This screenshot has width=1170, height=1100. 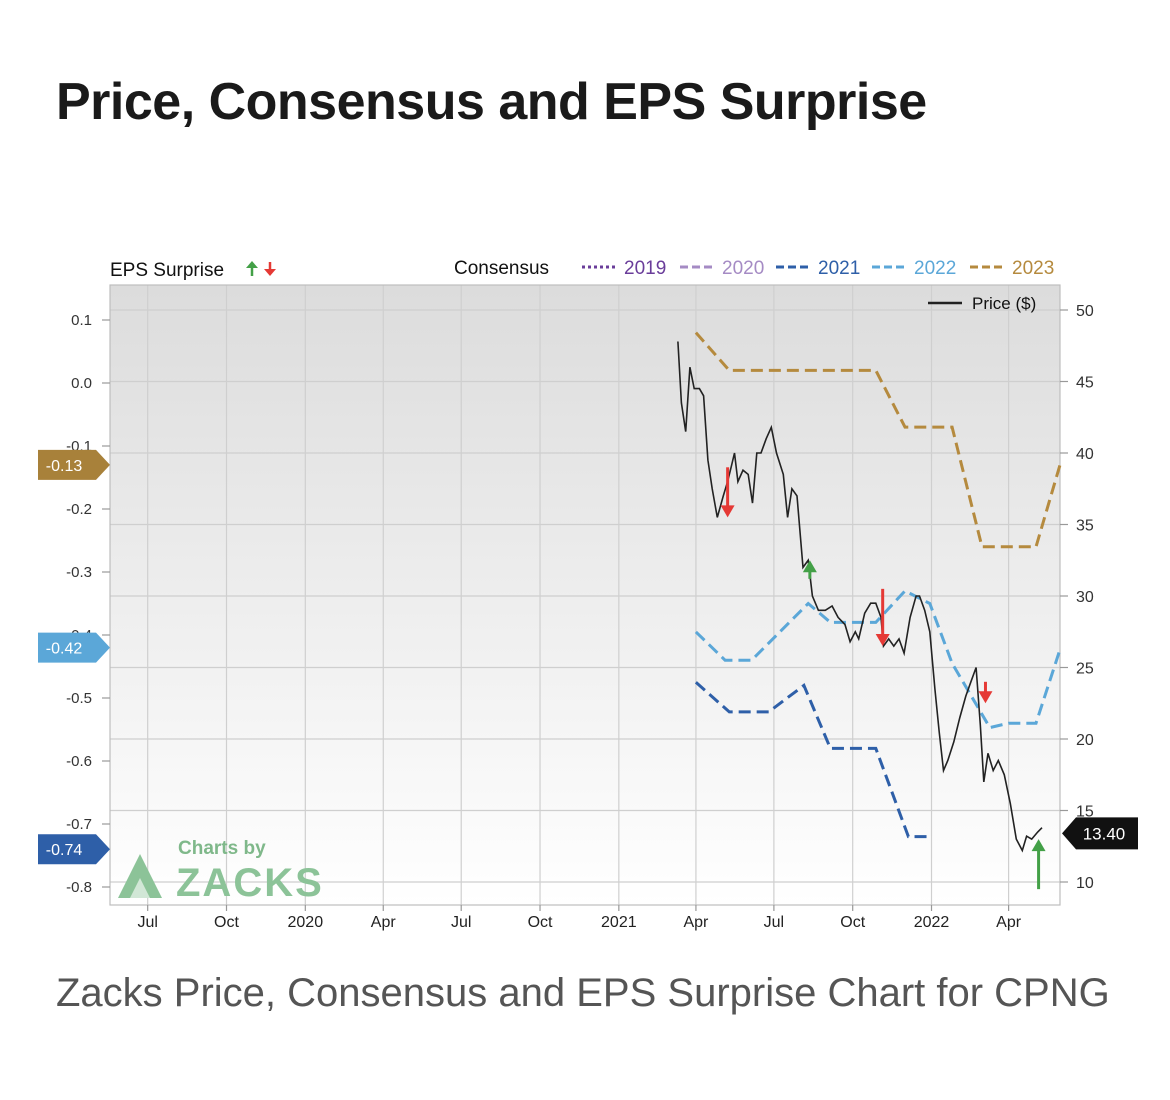 What do you see at coordinates (1033, 268) in the screenshot?
I see `legend-label: 2023` at bounding box center [1033, 268].